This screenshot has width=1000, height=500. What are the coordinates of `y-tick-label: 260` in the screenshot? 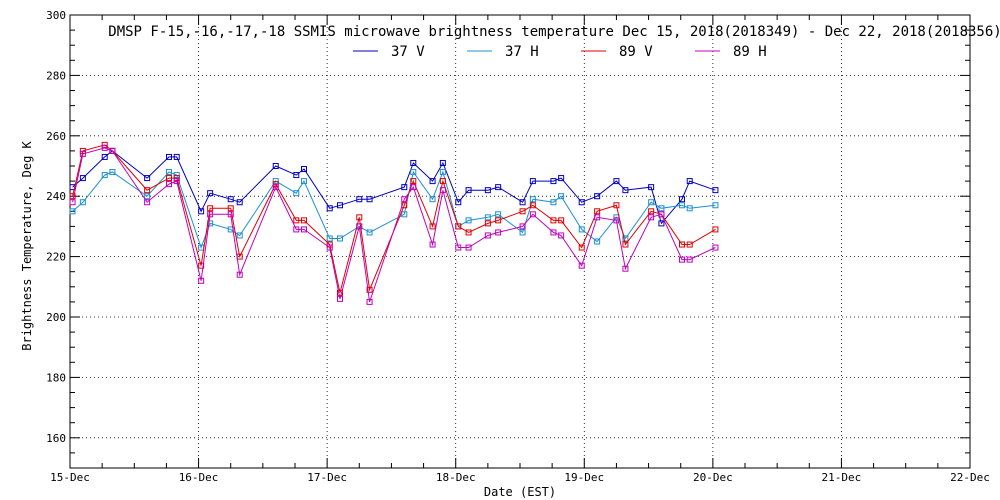 It's located at (56, 136).